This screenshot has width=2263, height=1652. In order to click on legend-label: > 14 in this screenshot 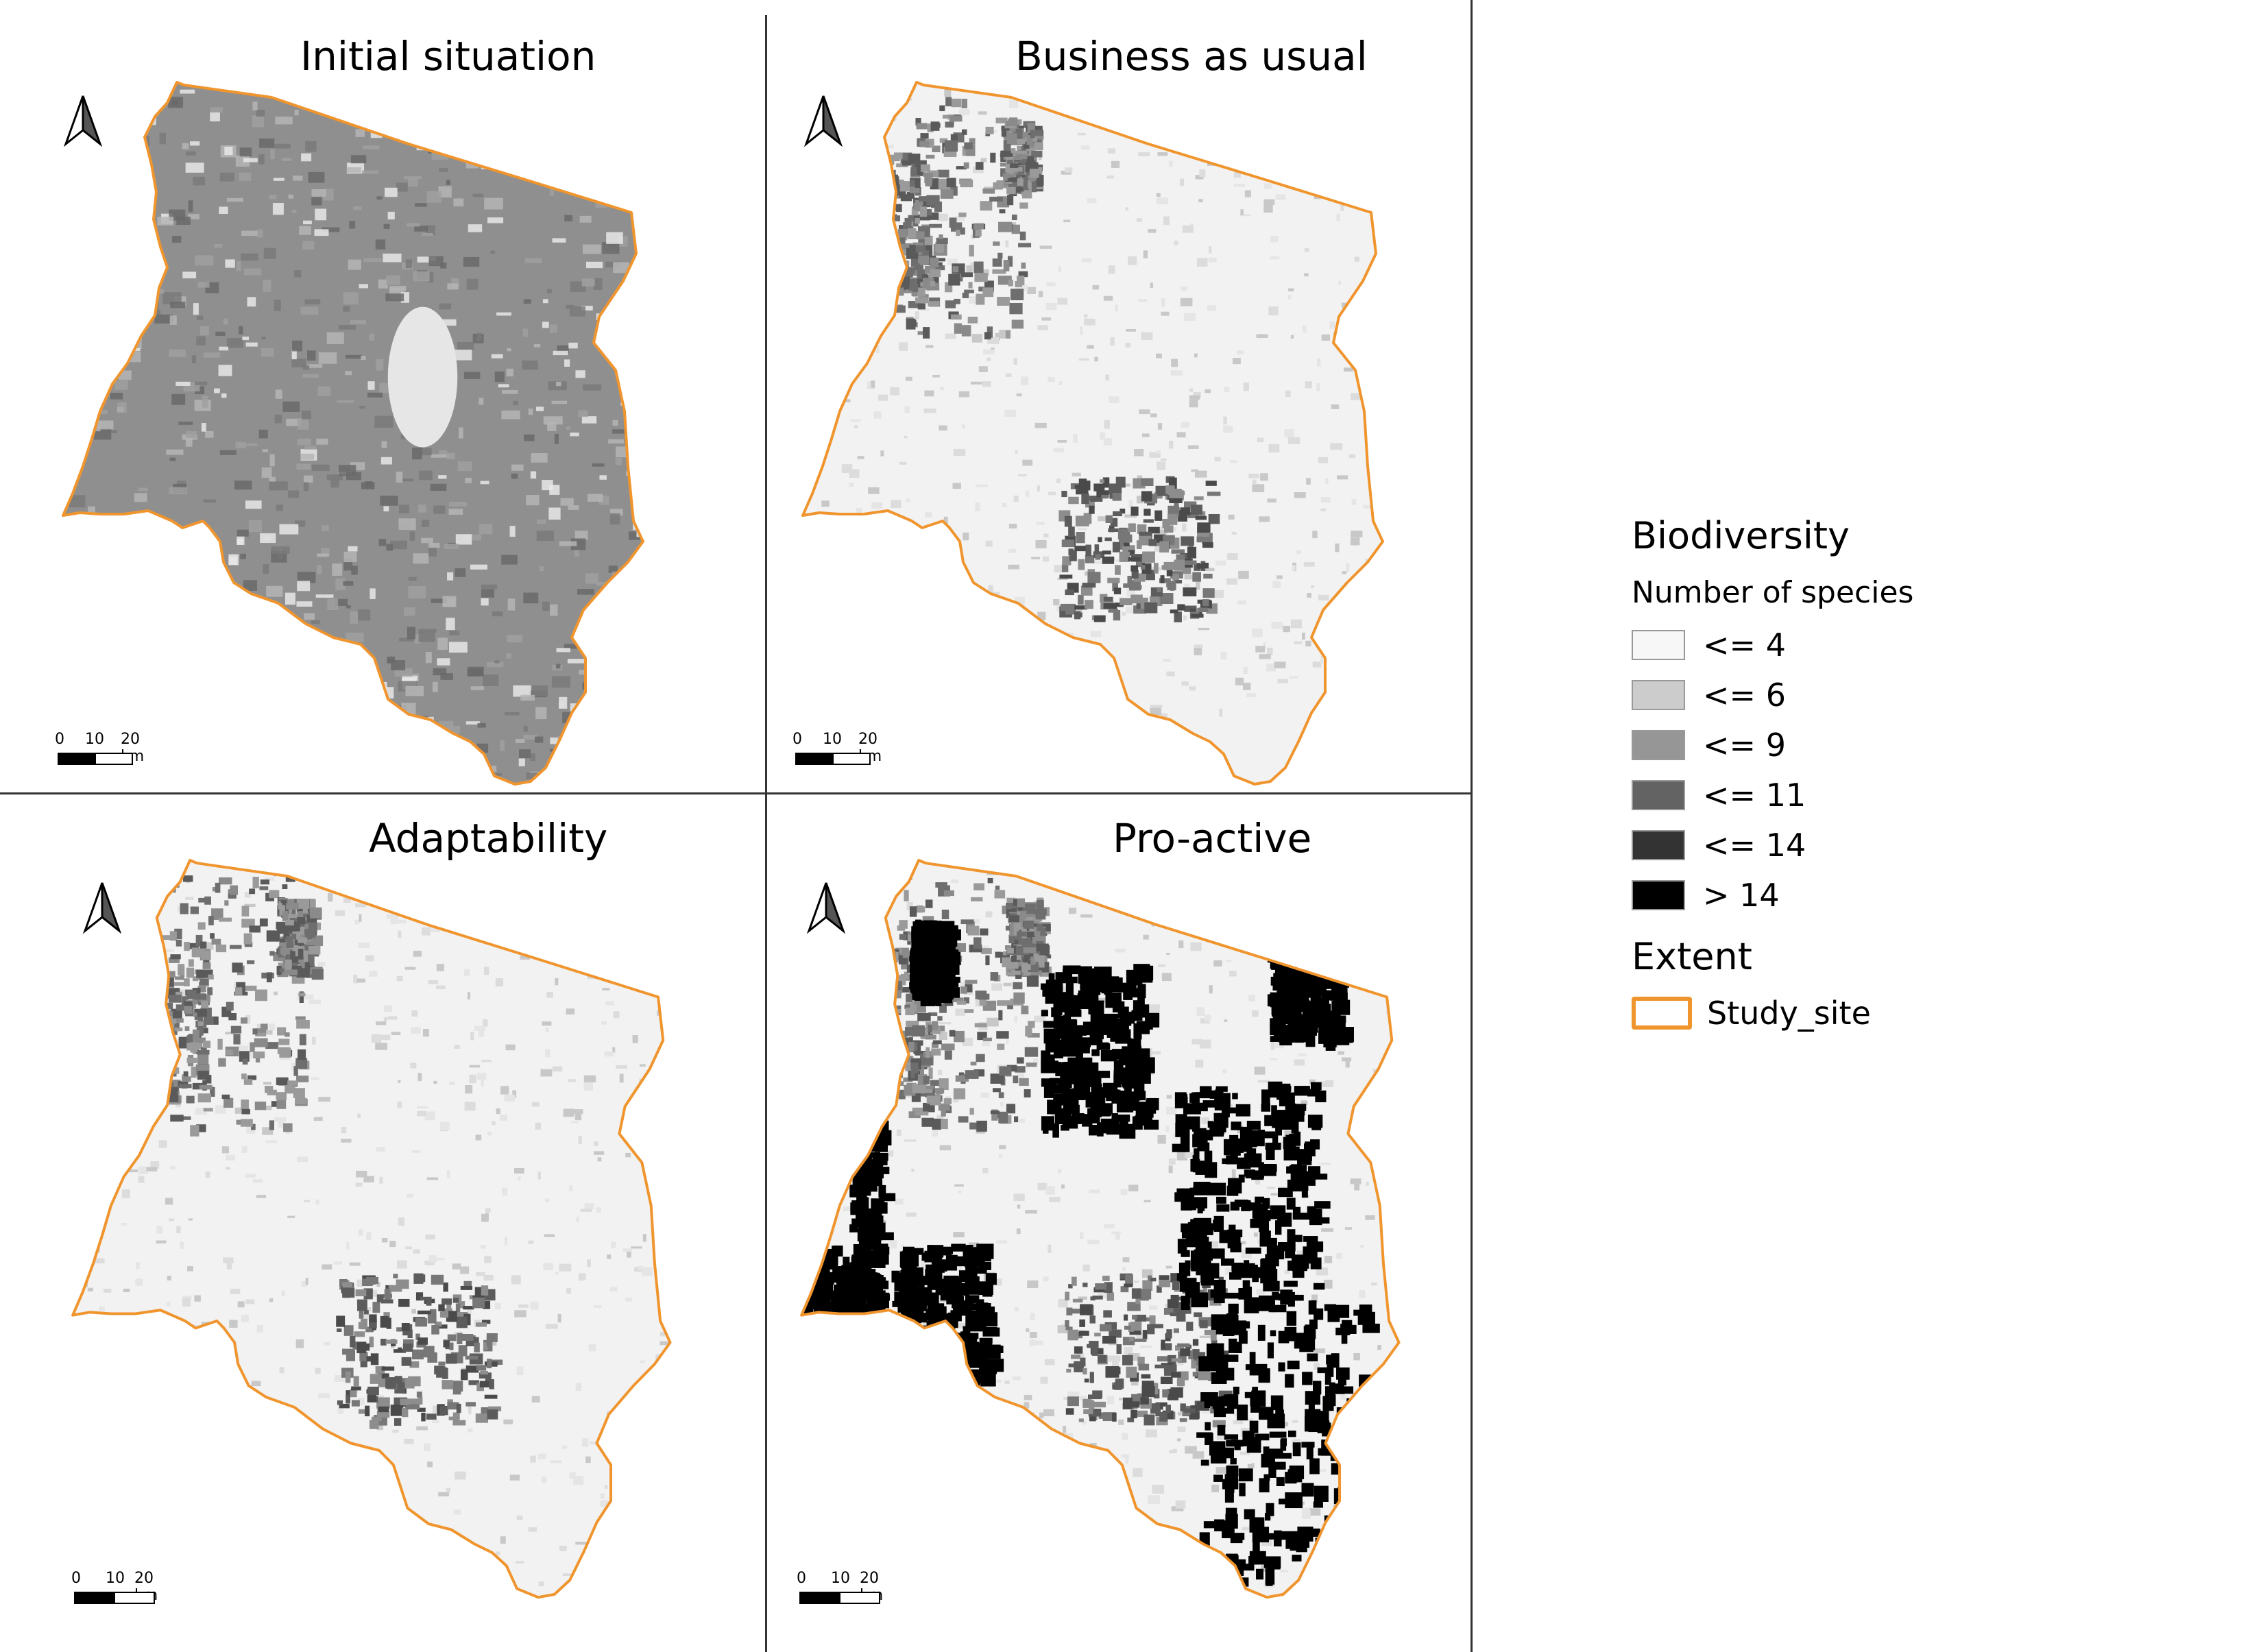, I will do `click(1741, 895)`.